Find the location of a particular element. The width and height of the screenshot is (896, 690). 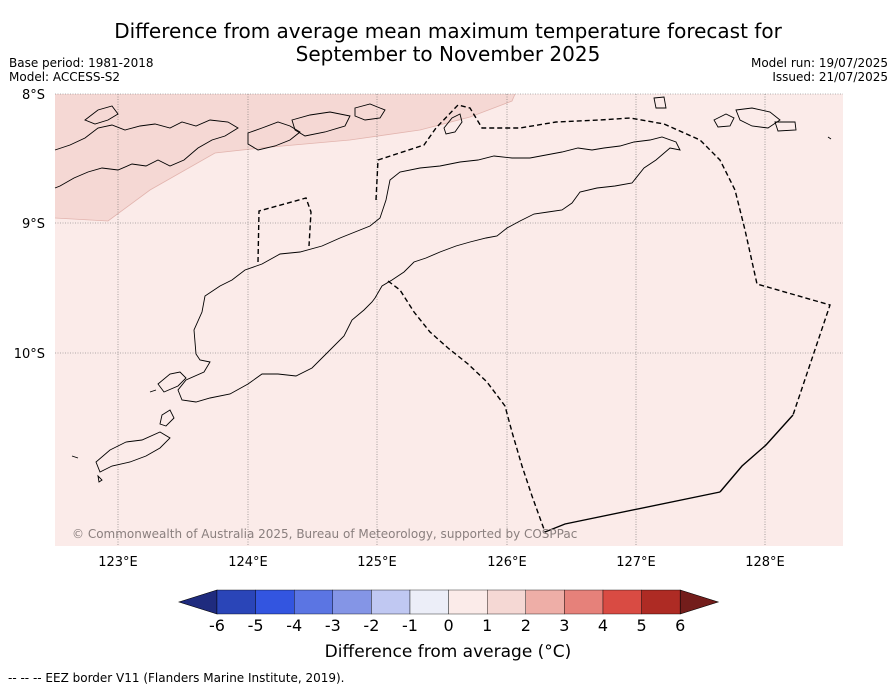

band-boundary is located at coordinates (285, 157).